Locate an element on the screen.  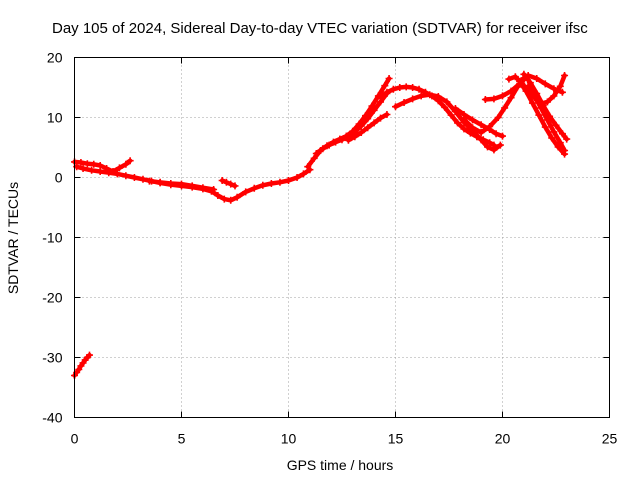
series-arc-n is located at coordinates (542, 118).